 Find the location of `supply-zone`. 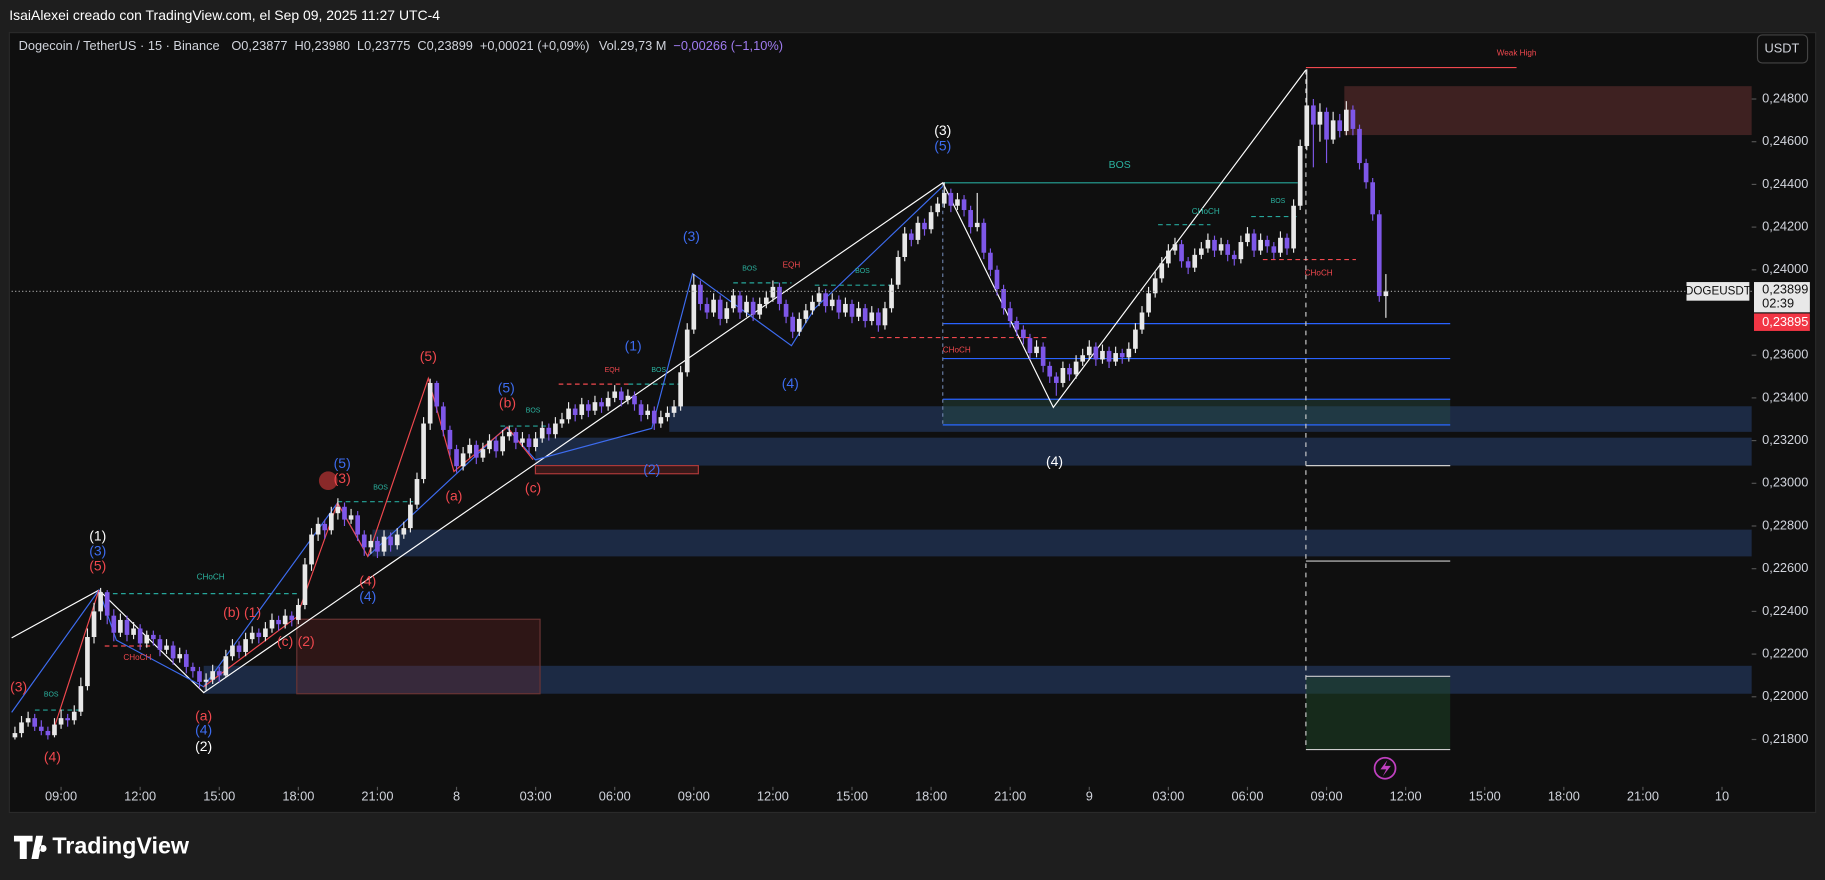

supply-zone is located at coordinates (1548, 111).